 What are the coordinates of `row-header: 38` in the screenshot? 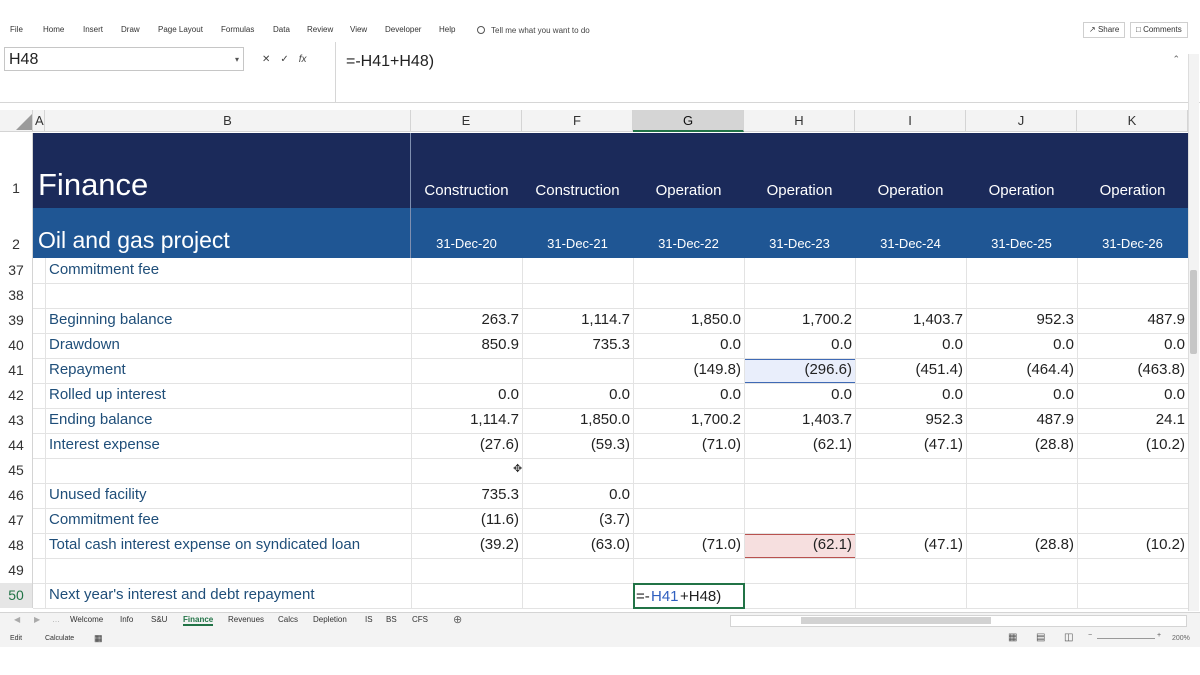 It's located at (16, 295).